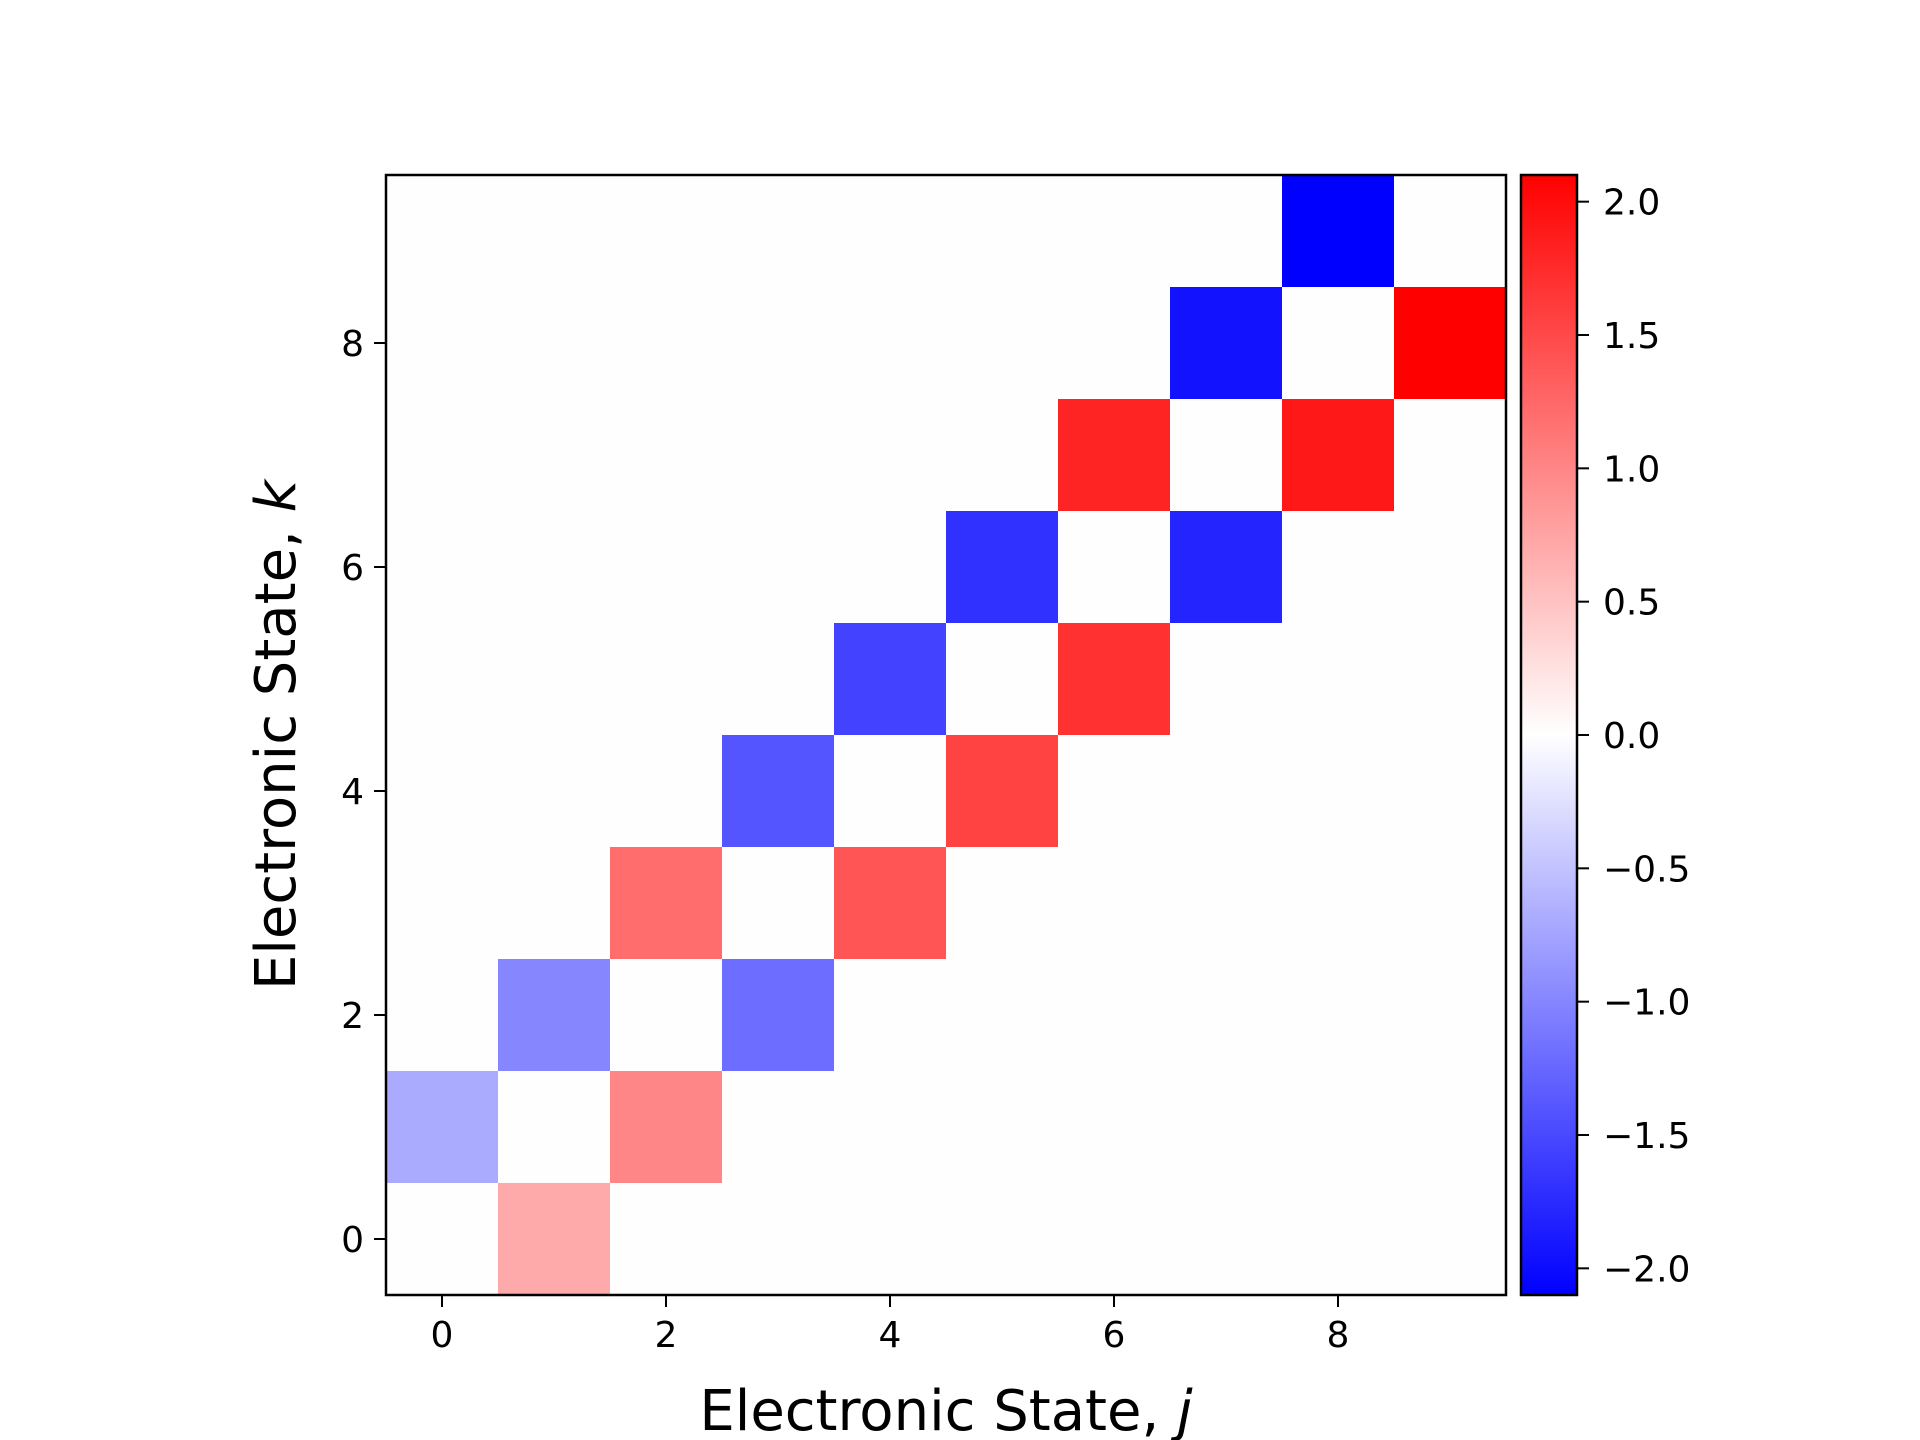 Image resolution: width=1920 pixels, height=1440 pixels. Describe the element at coordinates (1631, 603) in the screenshot. I see `colorbar-tick-label: 0.5` at that location.